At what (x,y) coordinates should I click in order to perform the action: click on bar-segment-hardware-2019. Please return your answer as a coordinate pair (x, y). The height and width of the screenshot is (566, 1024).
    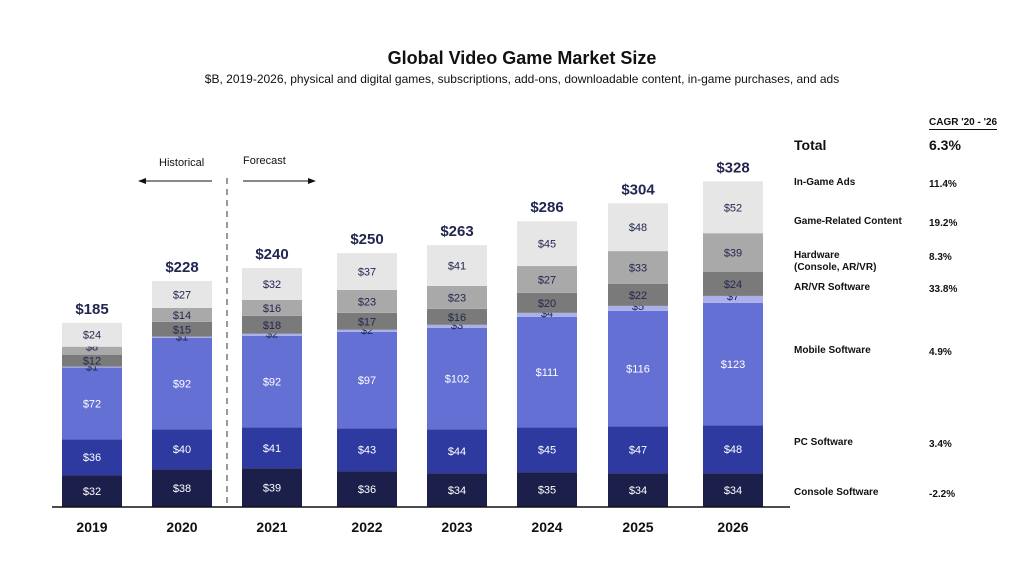
    Looking at the image, I should click on (92, 360).